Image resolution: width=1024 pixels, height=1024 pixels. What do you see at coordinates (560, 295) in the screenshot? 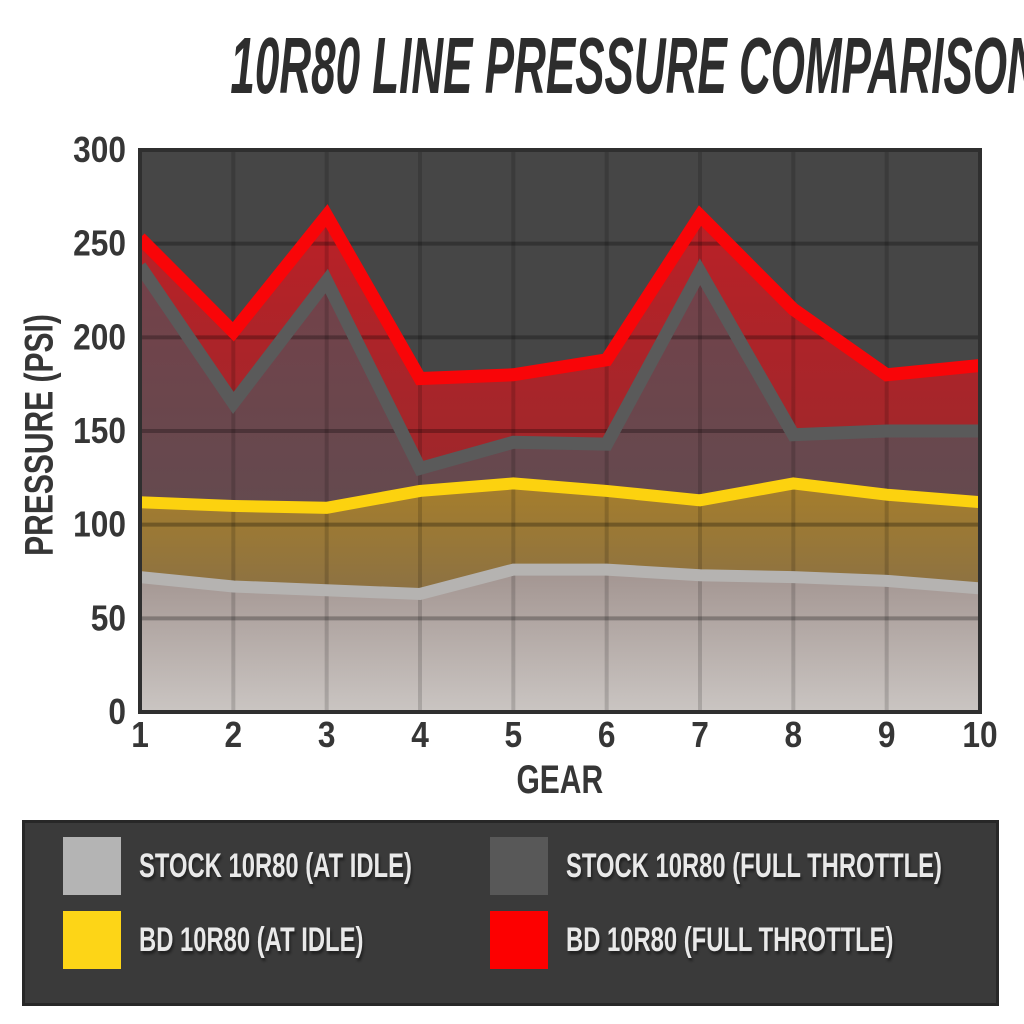
I see `line-bd-full-throttle` at bounding box center [560, 295].